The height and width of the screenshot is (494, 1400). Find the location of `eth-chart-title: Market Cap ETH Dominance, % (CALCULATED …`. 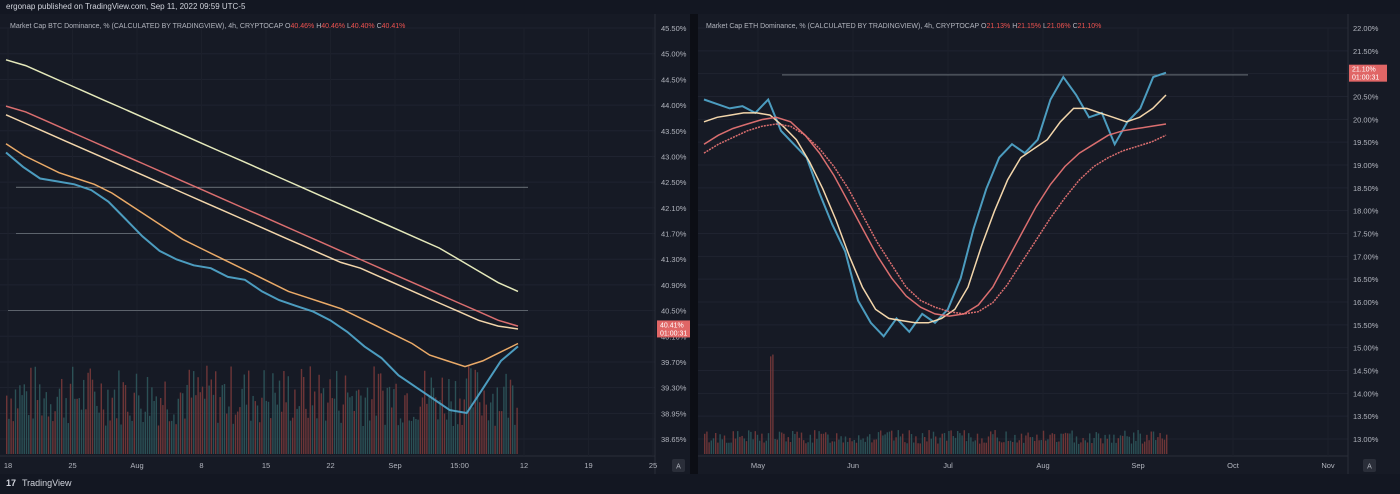

eth-chart-title: Market Cap ETH Dominance, % (CALCULATED … is located at coordinates (843, 26).